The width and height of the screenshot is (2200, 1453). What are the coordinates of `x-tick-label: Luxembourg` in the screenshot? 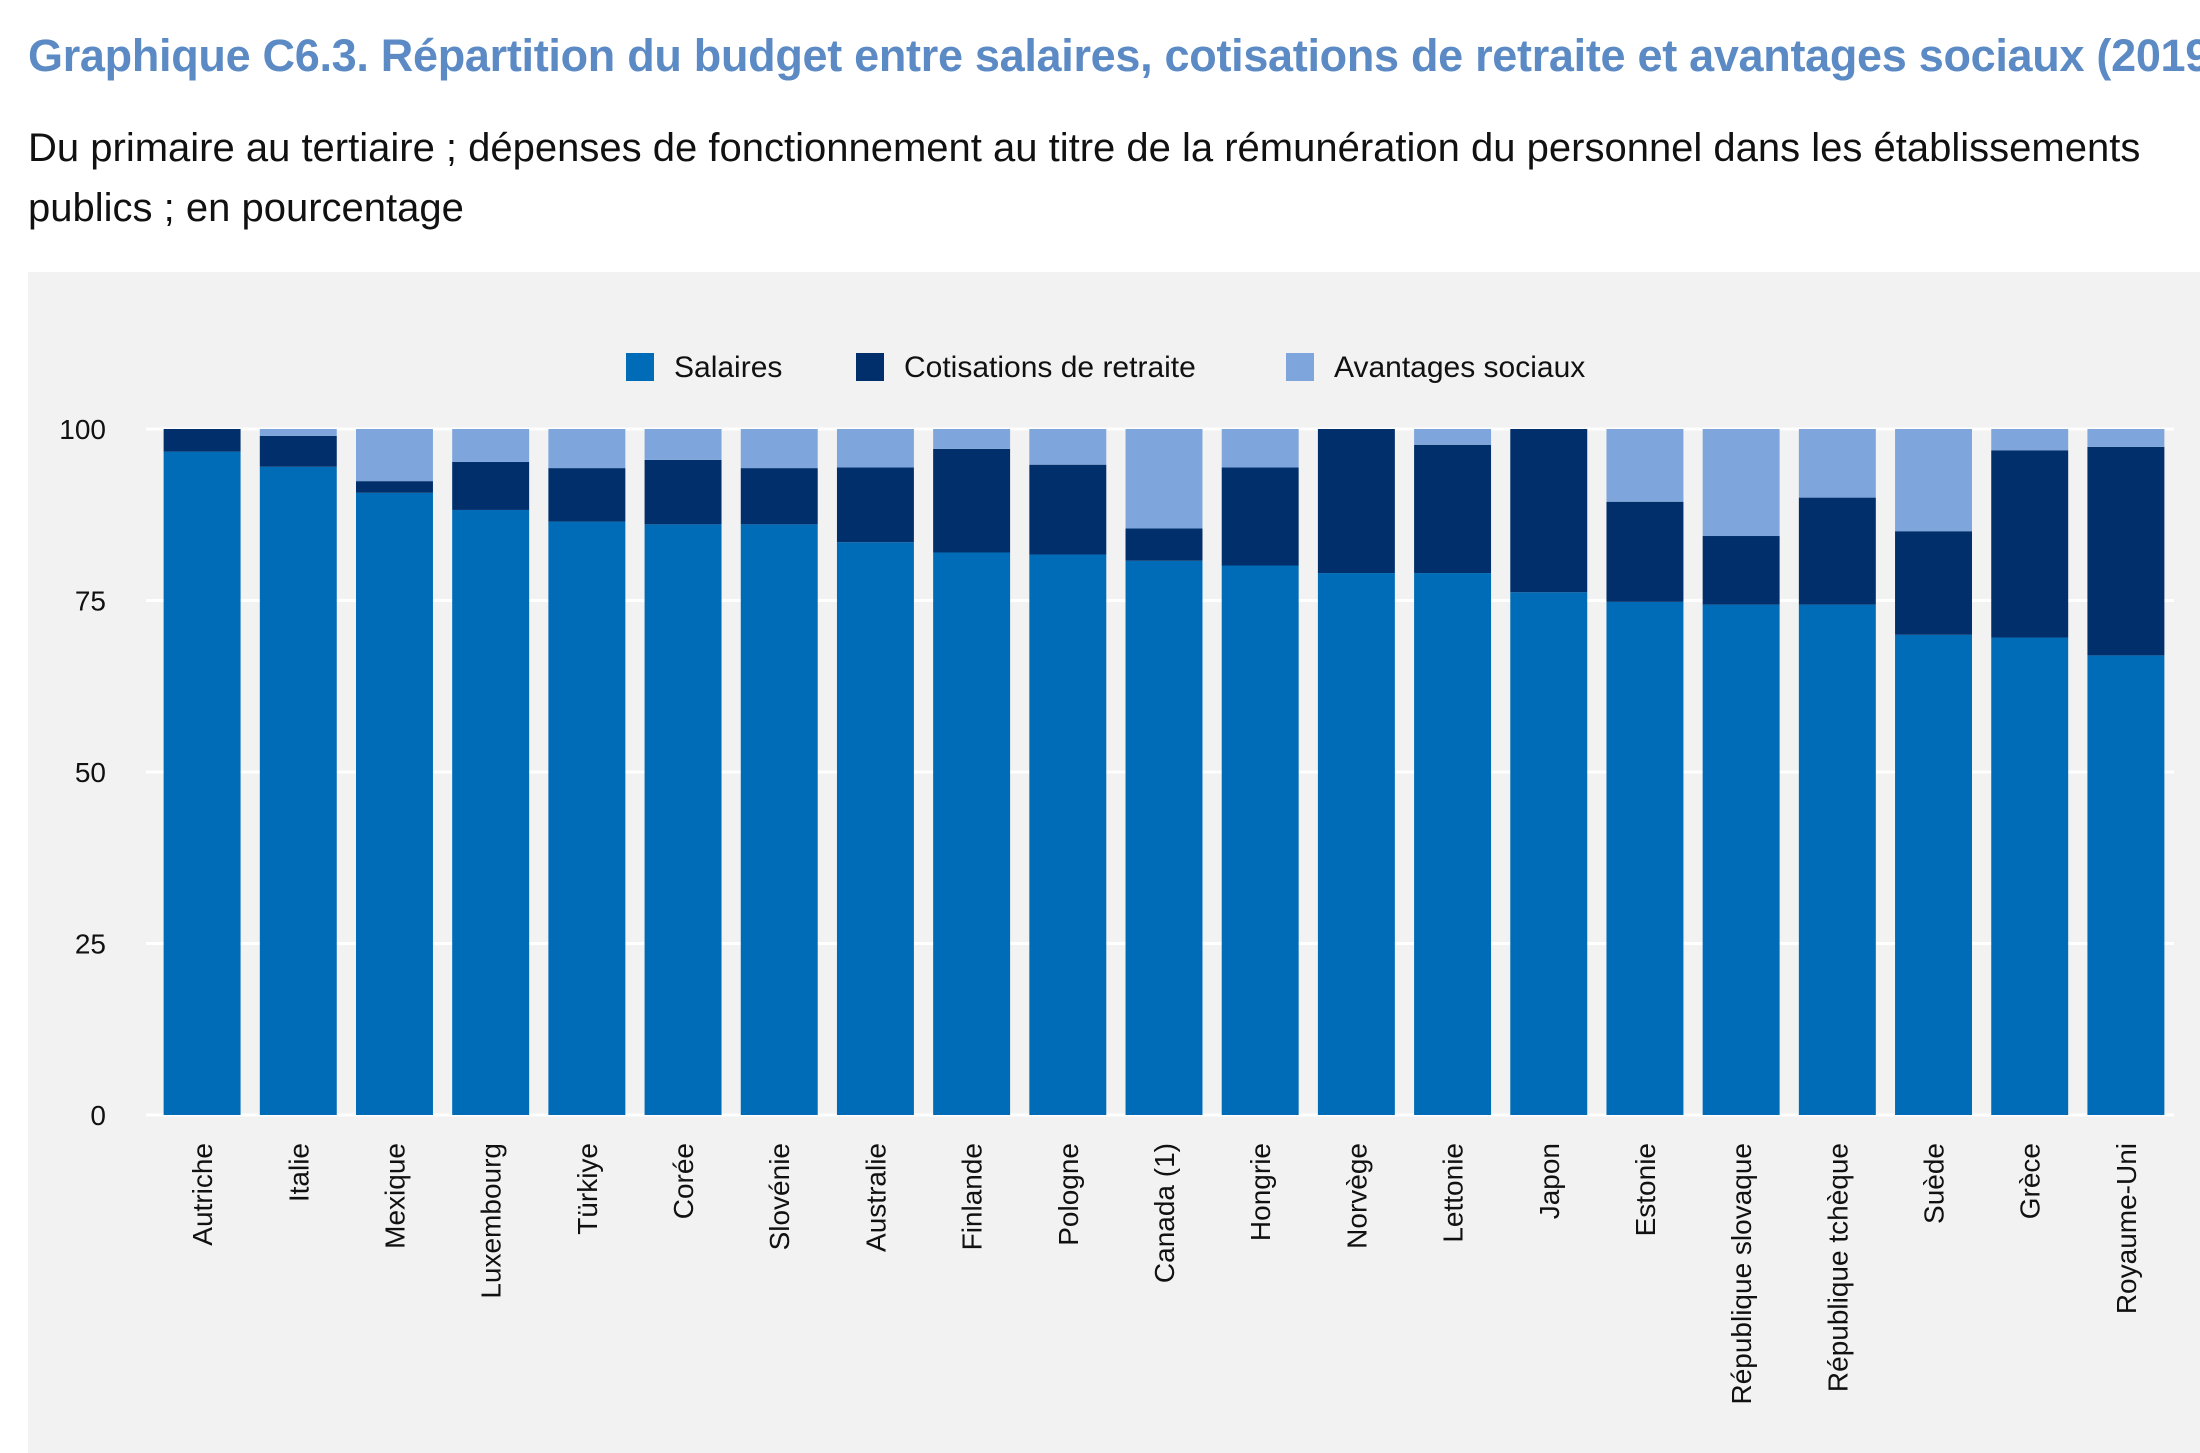 It's located at (491, 1221).